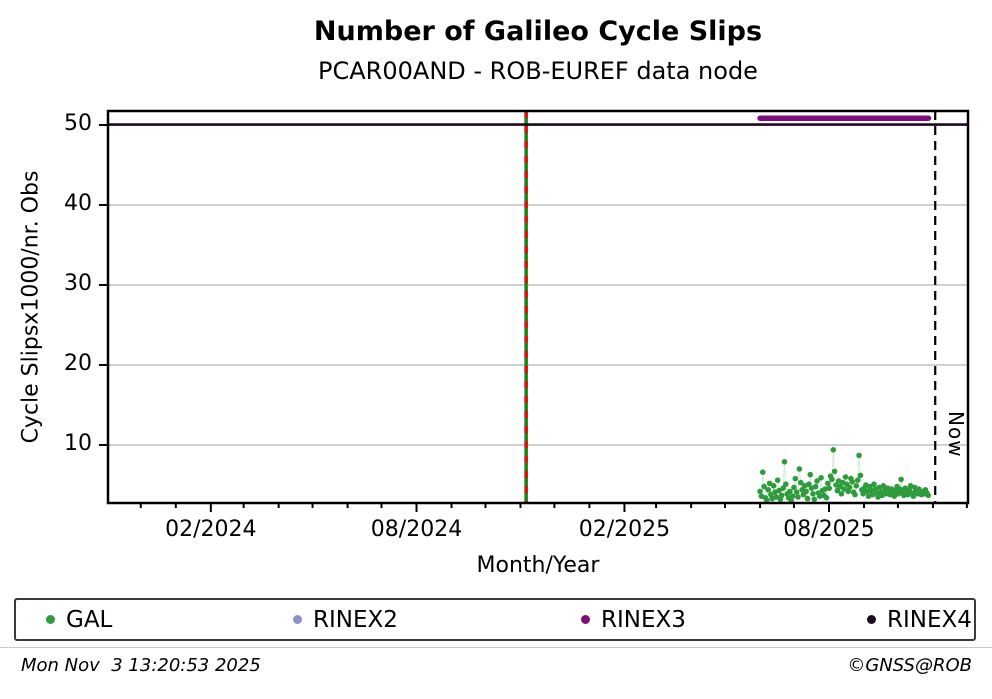 The width and height of the screenshot is (992, 699). I want to click on y-tick-label: 40, so click(78, 203).